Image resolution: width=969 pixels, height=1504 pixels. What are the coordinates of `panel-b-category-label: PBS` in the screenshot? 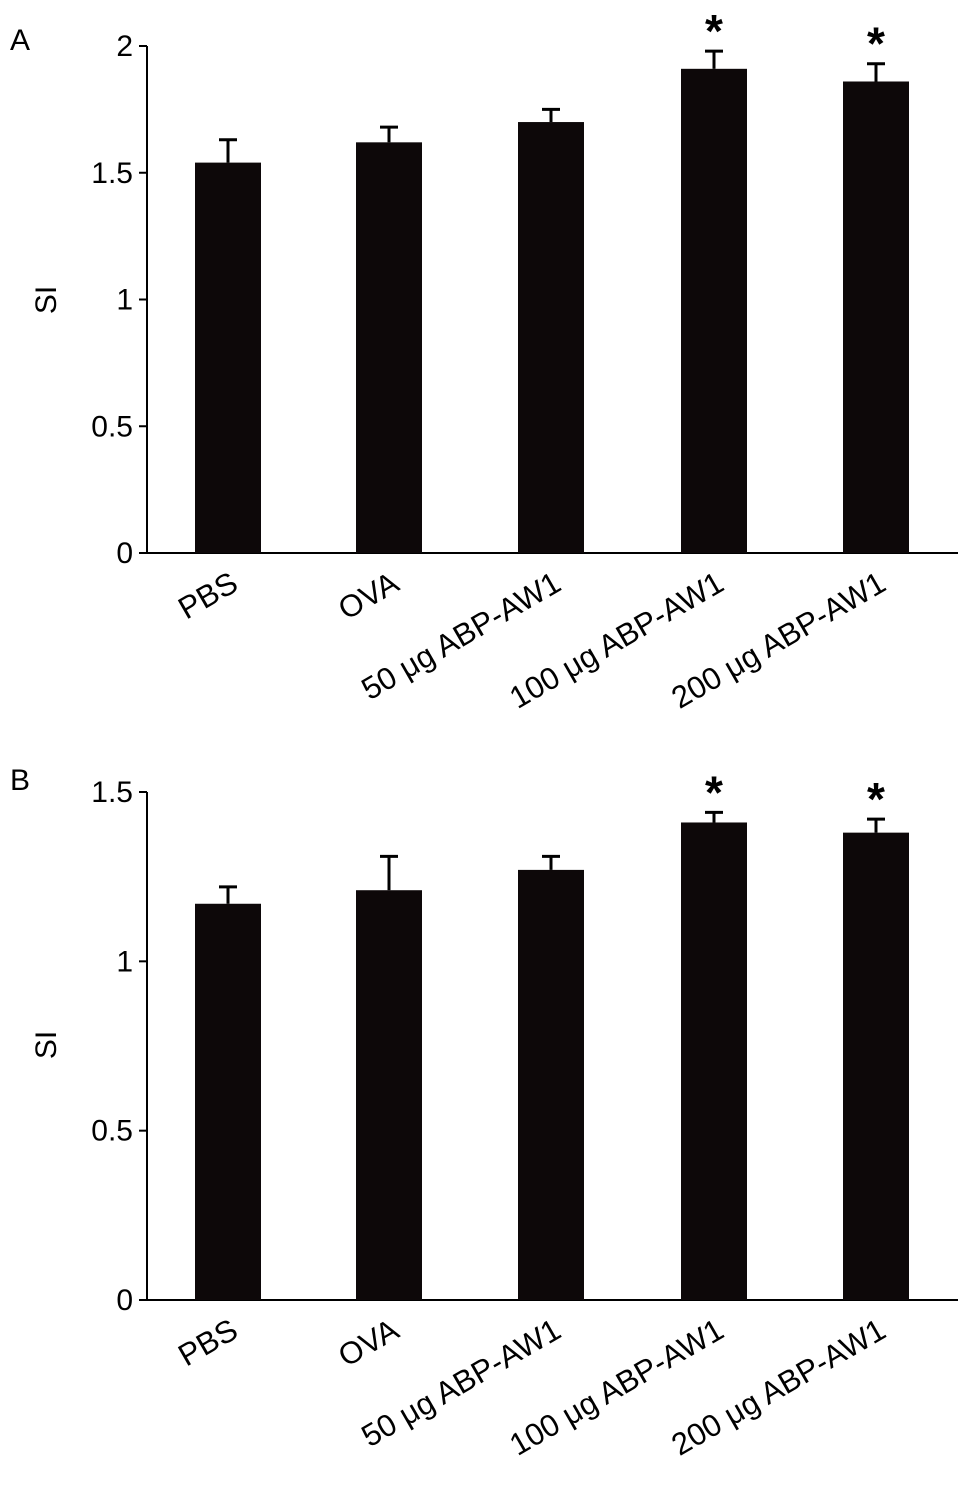 It's located at (207, 1342).